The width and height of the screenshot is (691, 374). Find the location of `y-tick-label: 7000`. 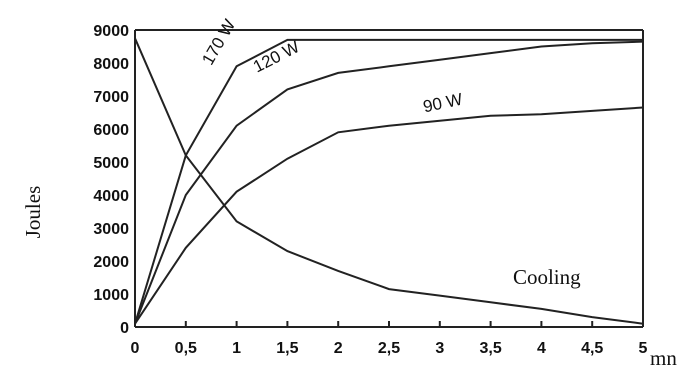

y-tick-label: 7000 is located at coordinates (111, 97).